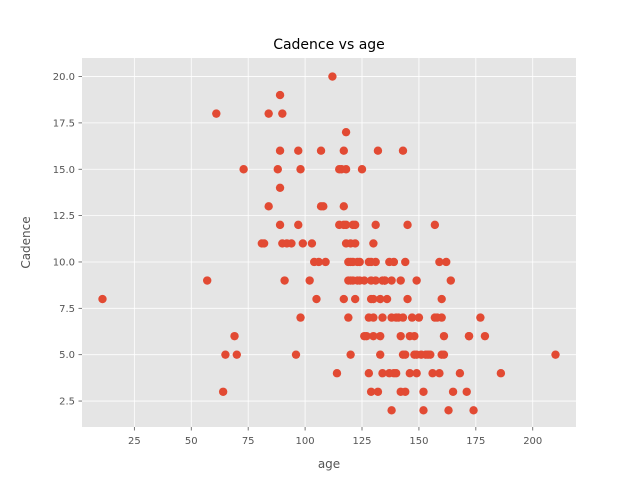 Image resolution: width=640 pixels, height=480 pixels. Describe the element at coordinates (329, 45) in the screenshot. I see `chart-title: Cadence vs age` at that location.